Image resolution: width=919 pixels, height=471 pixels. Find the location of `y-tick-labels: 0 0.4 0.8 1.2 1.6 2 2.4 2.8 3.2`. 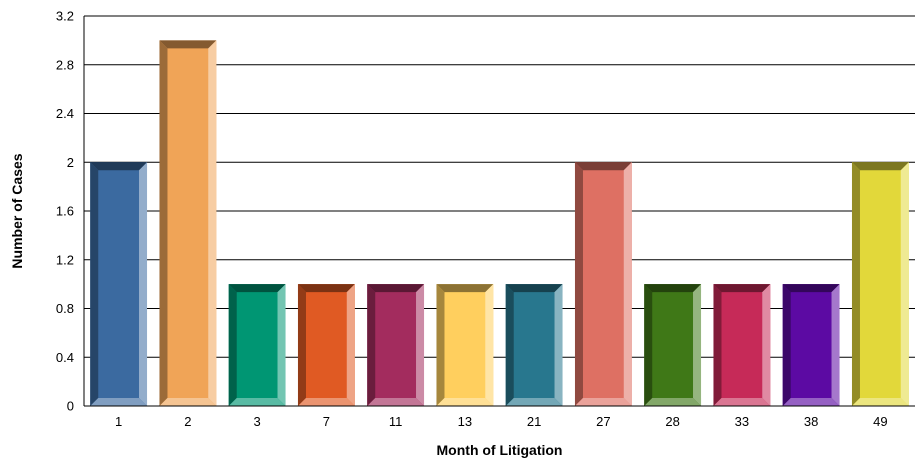

y-tick-labels: 0 0.4 0.8 1.2 1.6 2 2.4 2.8 3.2 is located at coordinates (65, 211).